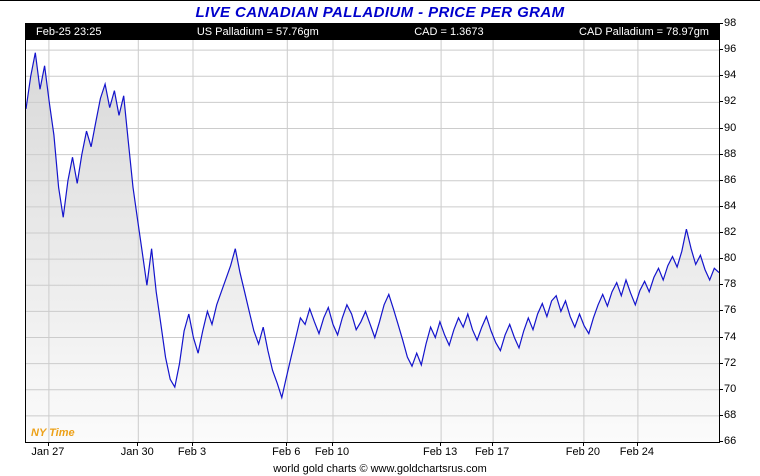 The width and height of the screenshot is (760, 476). Describe the element at coordinates (48, 452) in the screenshot. I see `x-axis-label: Jan 27` at that location.